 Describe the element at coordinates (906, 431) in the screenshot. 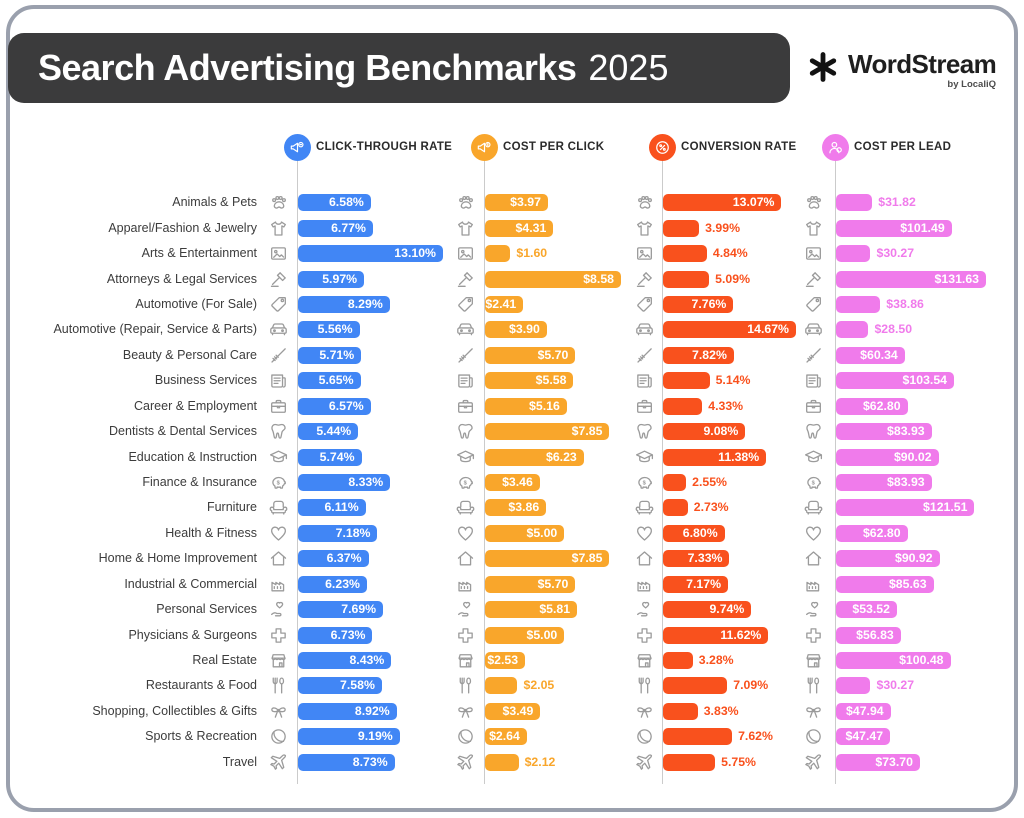

I see `benchmark-value: $83.93` at that location.